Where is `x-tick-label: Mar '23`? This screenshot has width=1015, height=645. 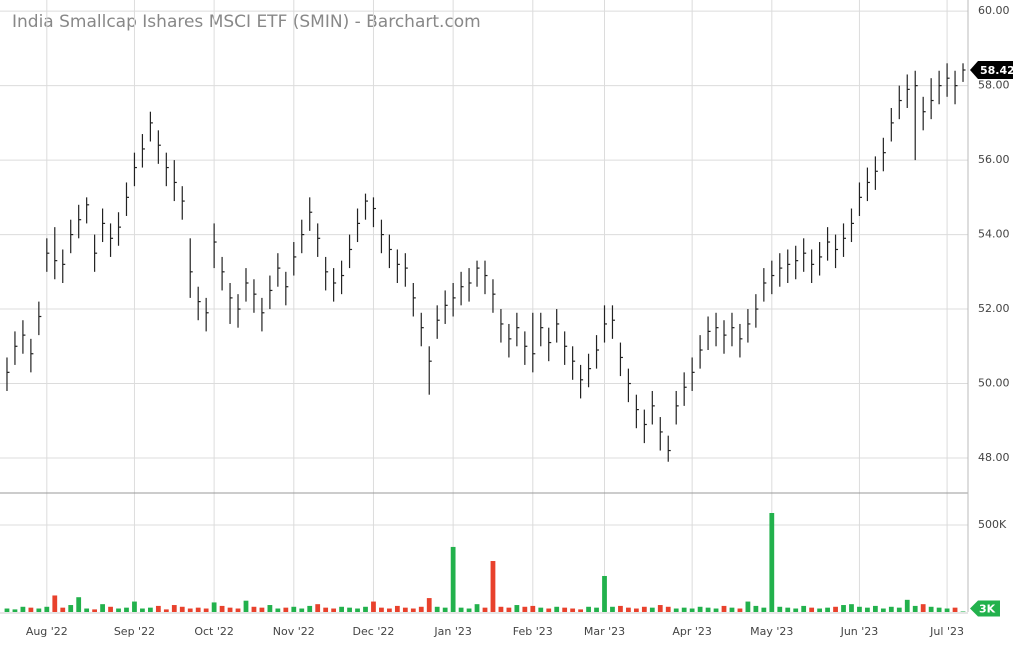 x-tick-label: Mar '23 is located at coordinates (604, 631).